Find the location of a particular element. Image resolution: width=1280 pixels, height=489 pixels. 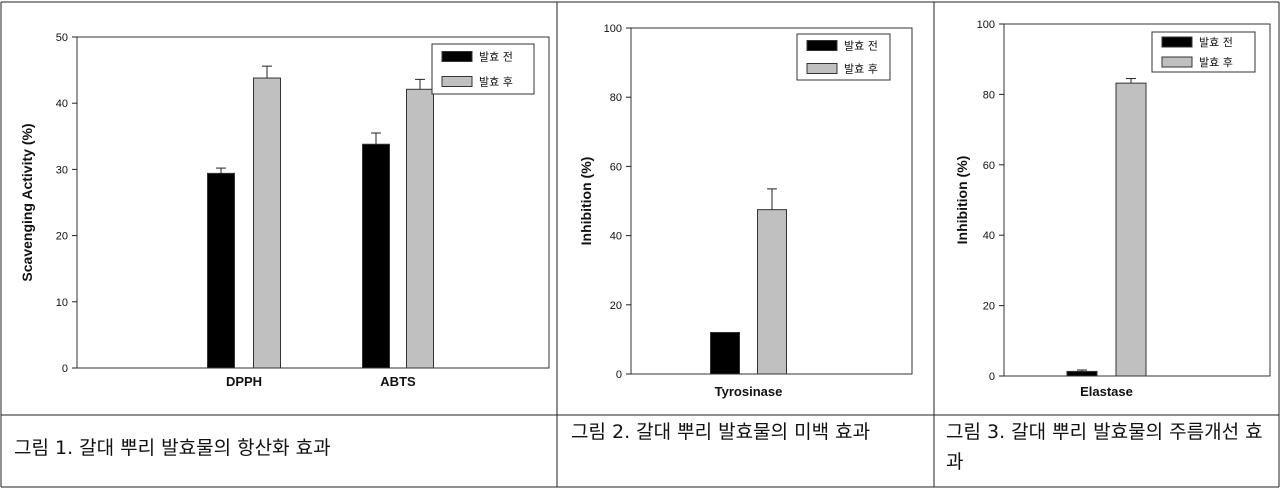

y-tick-label: 30 is located at coordinates (62, 170).